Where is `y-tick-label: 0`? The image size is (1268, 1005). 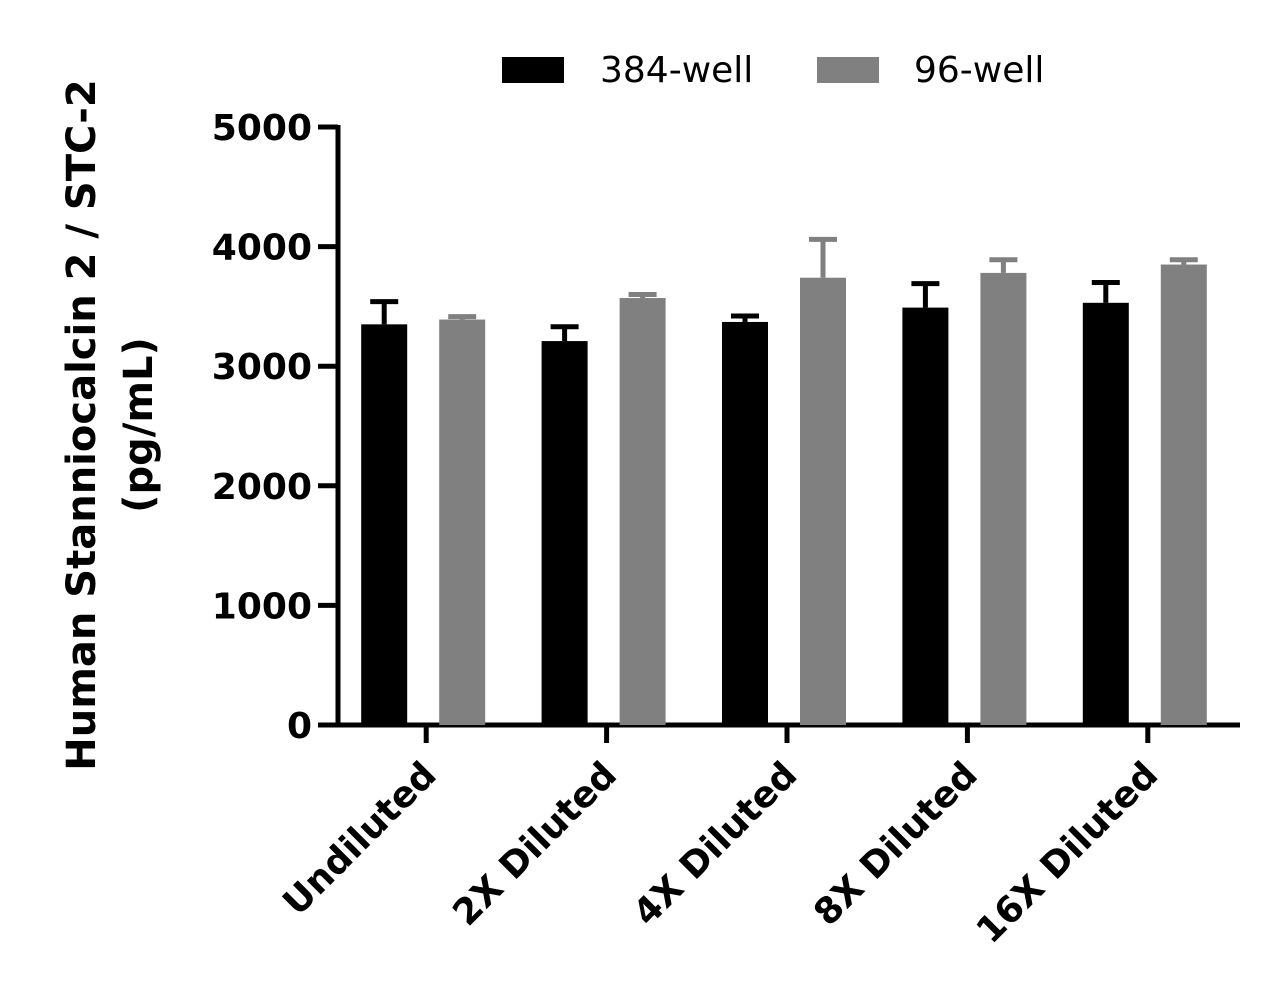 y-tick-label: 0 is located at coordinates (299, 726).